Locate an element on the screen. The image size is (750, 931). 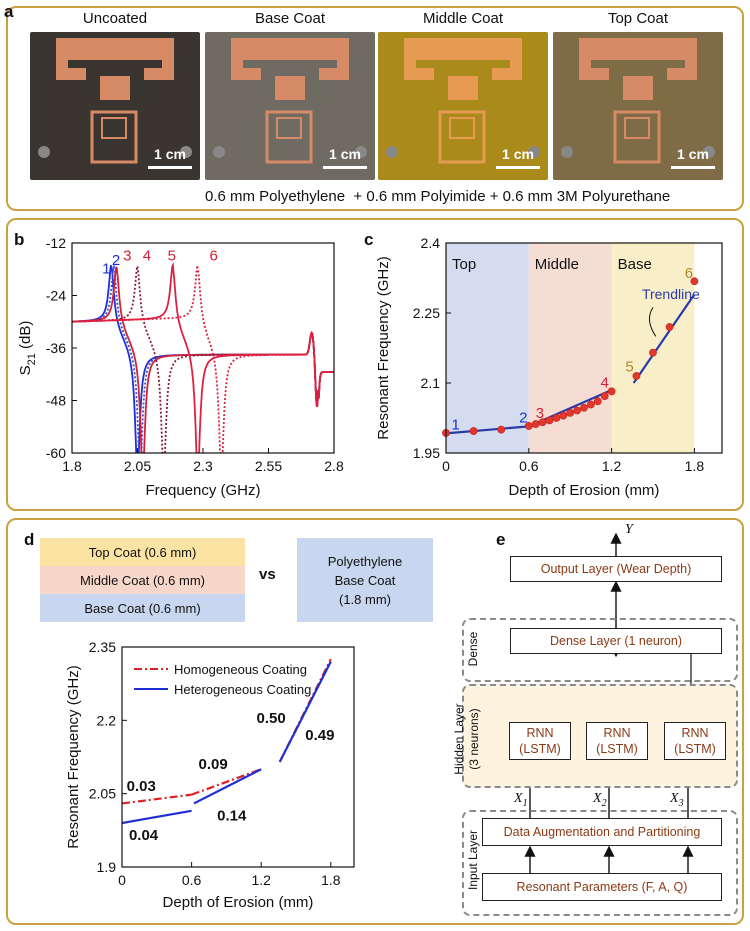
rnn-cell-3-sub: (LSTM) is located at coordinates (695, 749).